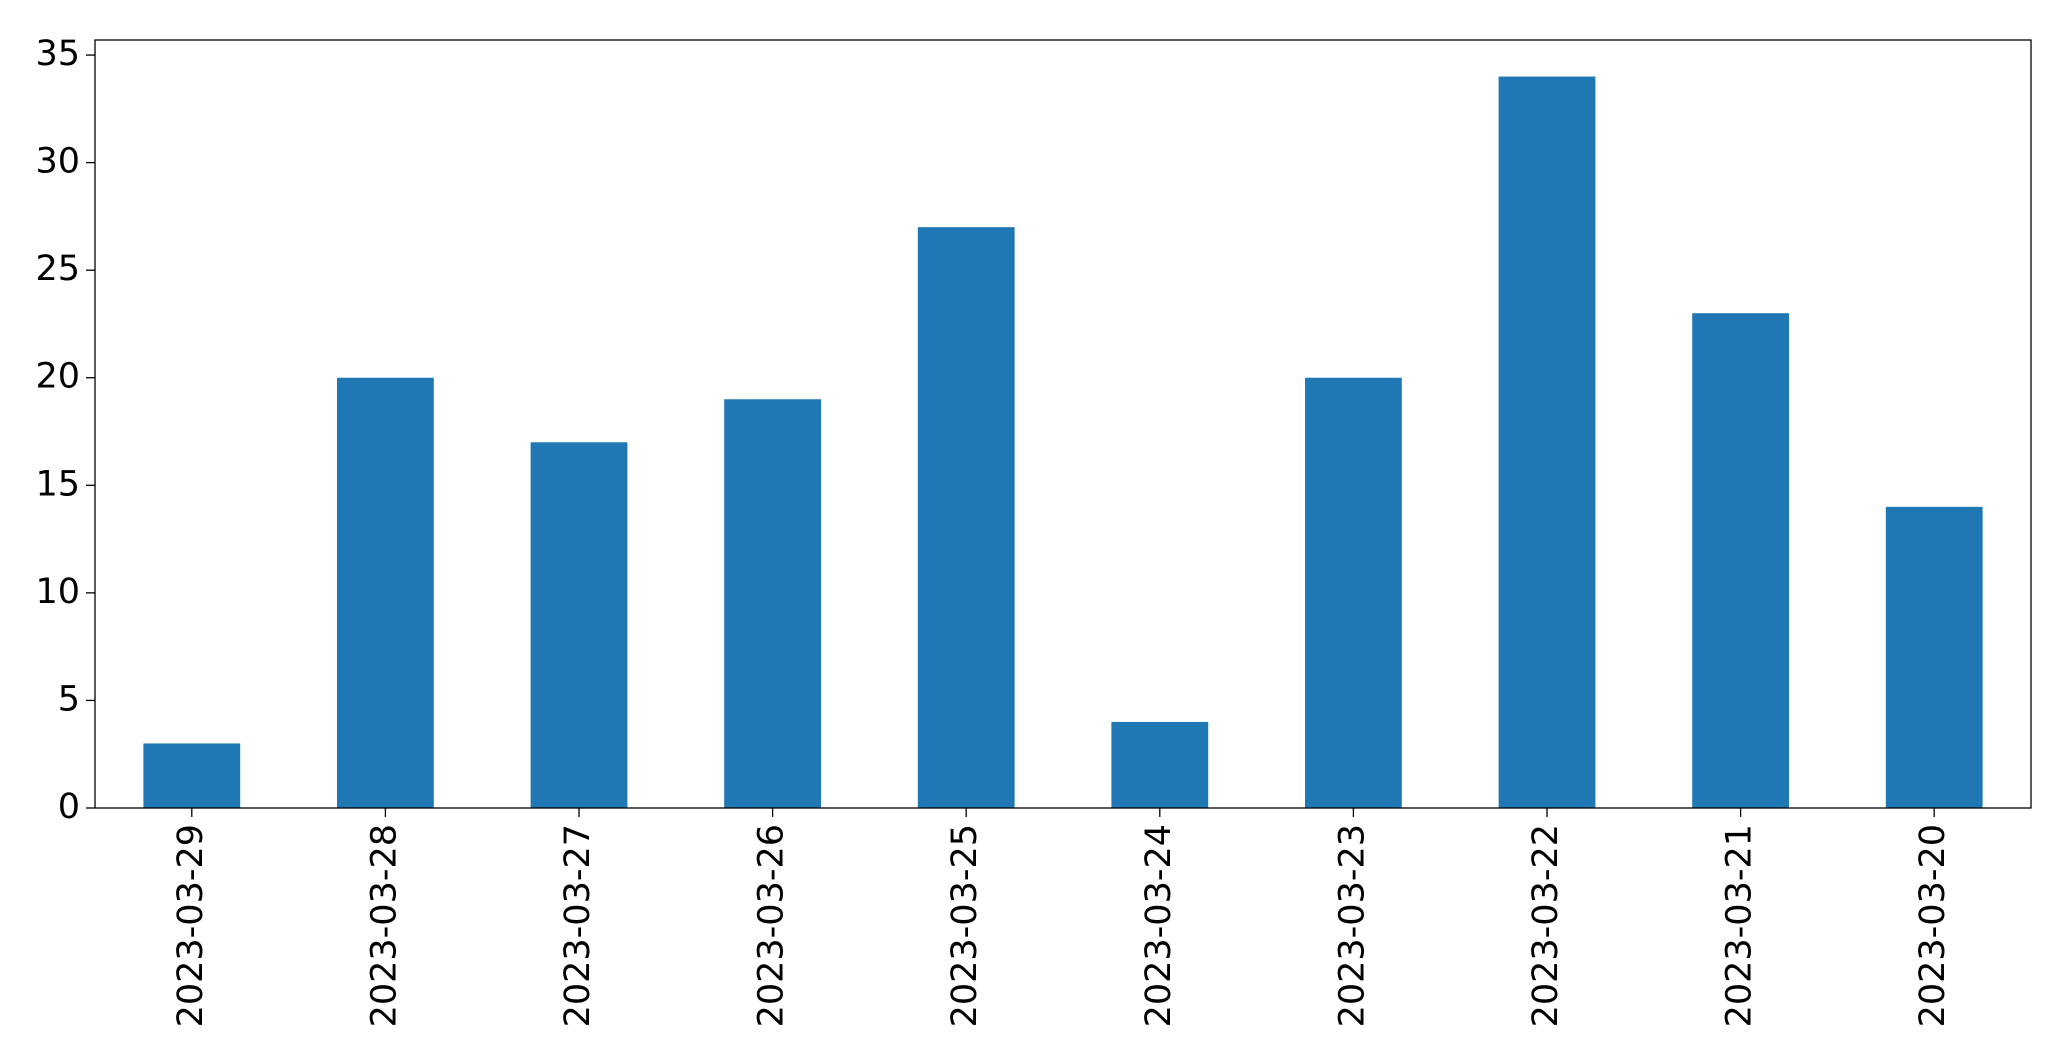  What do you see at coordinates (57, 377) in the screenshot?
I see `y-tick-label: 20` at bounding box center [57, 377].